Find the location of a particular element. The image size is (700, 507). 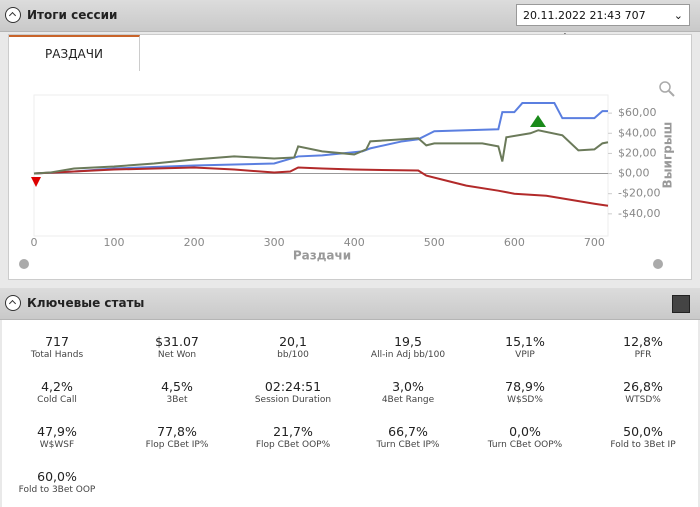

stats-header: Ключевые статы is located at coordinates (350, 304).